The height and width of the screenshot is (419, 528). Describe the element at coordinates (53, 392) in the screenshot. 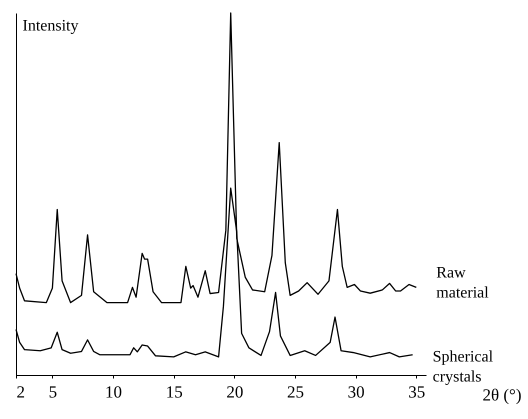

I see `x-tick-label: 5` at that location.